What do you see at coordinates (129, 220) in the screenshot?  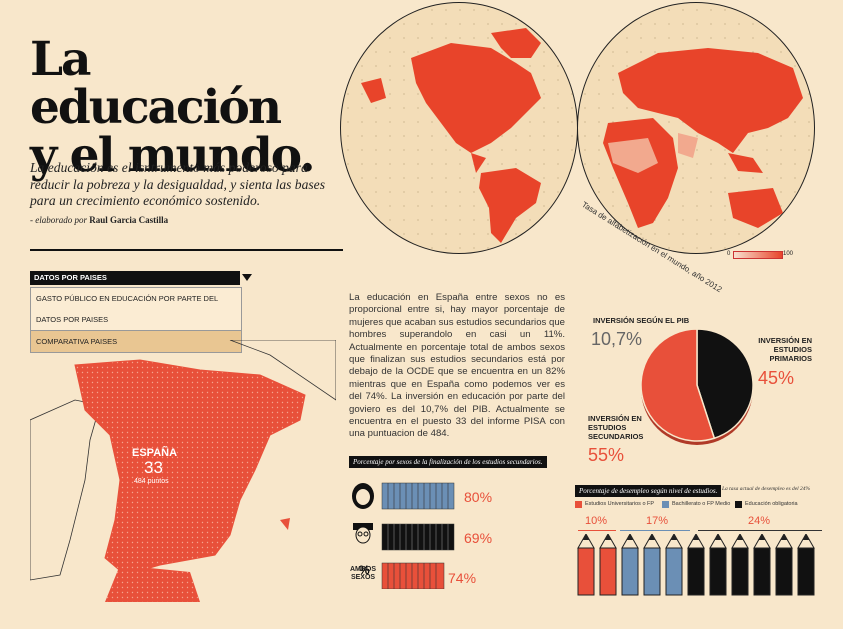 I see `byline-author: Raul Garcia Castilla` at bounding box center [129, 220].